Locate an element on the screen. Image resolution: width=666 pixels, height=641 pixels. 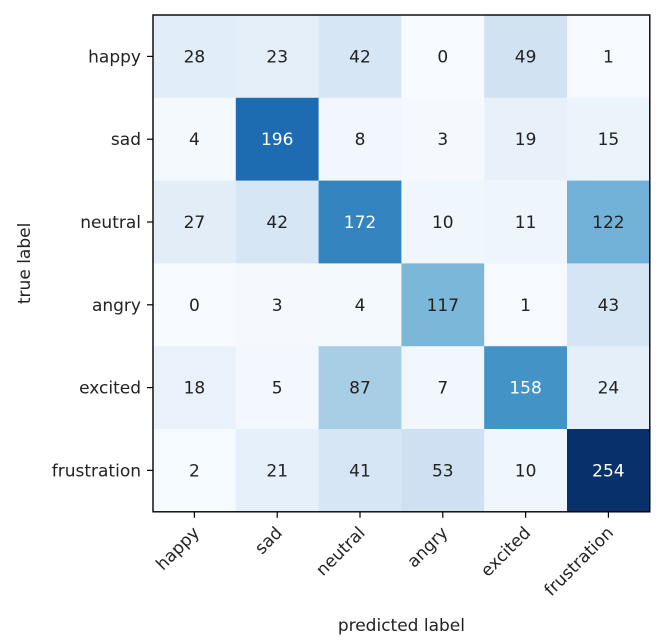
y-tick-label: frustration is located at coordinates (96, 471).